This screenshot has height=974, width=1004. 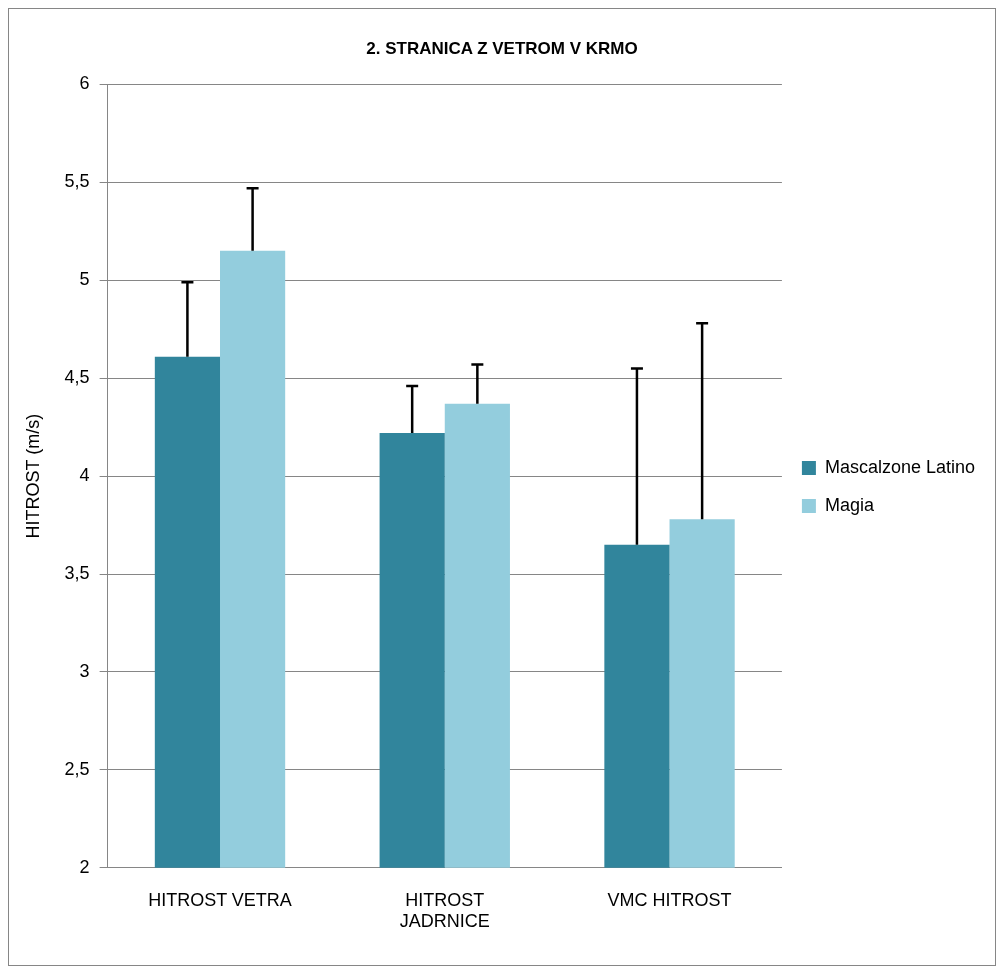 What do you see at coordinates (84, 83) in the screenshot?
I see `y-tick-label: 6` at bounding box center [84, 83].